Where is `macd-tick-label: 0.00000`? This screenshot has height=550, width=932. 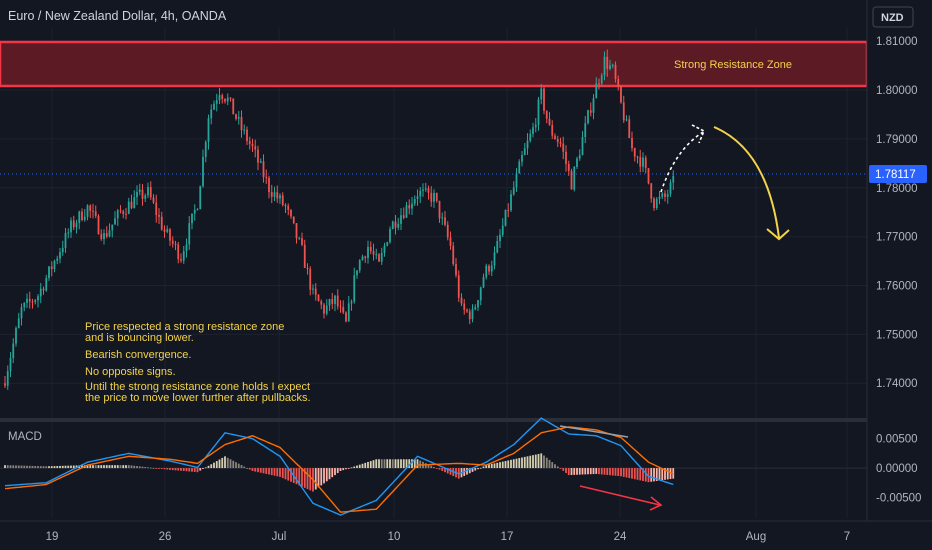
macd-tick-label: 0.00000 is located at coordinates (897, 469).